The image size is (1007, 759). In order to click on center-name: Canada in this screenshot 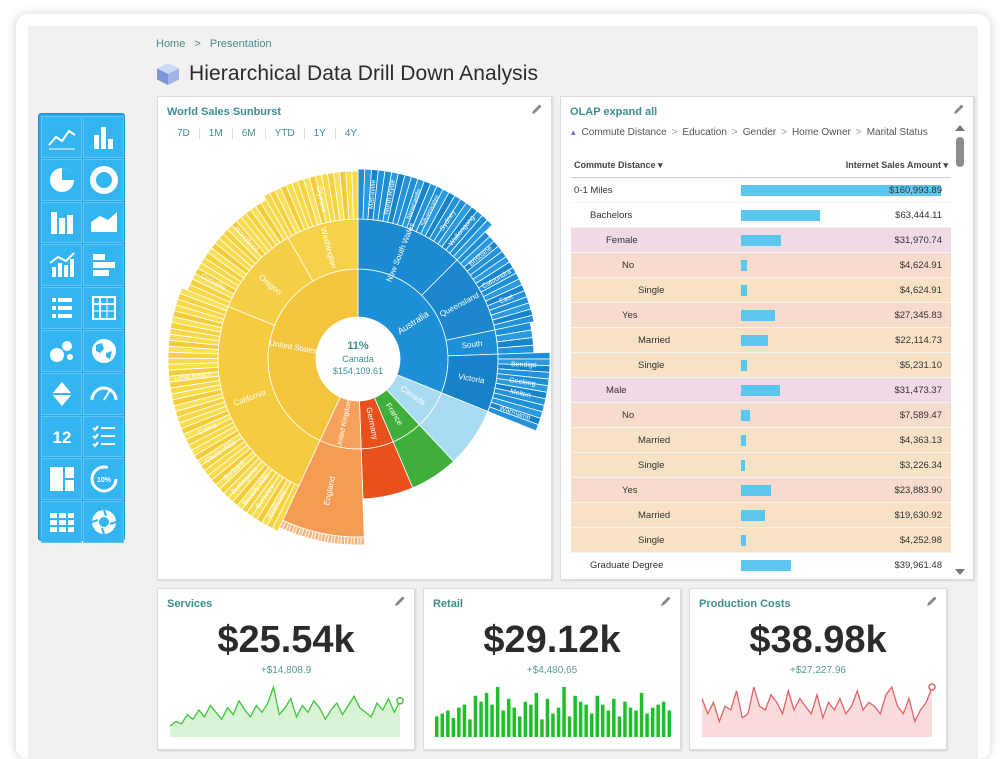, I will do `click(358, 359)`.